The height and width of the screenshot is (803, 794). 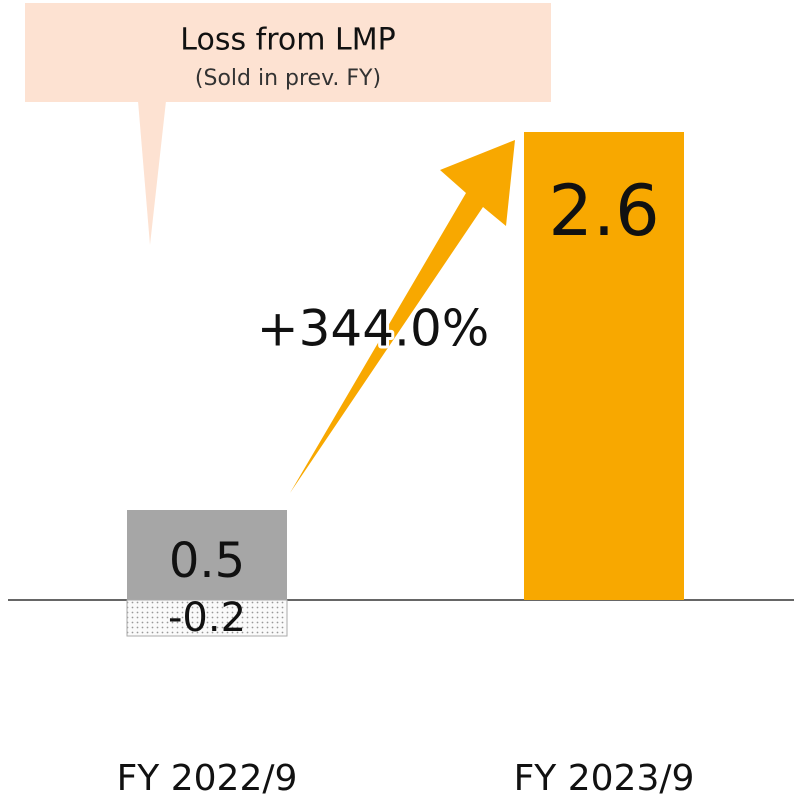 I want to click on growth-label: +344.0%, so click(x=373, y=329).